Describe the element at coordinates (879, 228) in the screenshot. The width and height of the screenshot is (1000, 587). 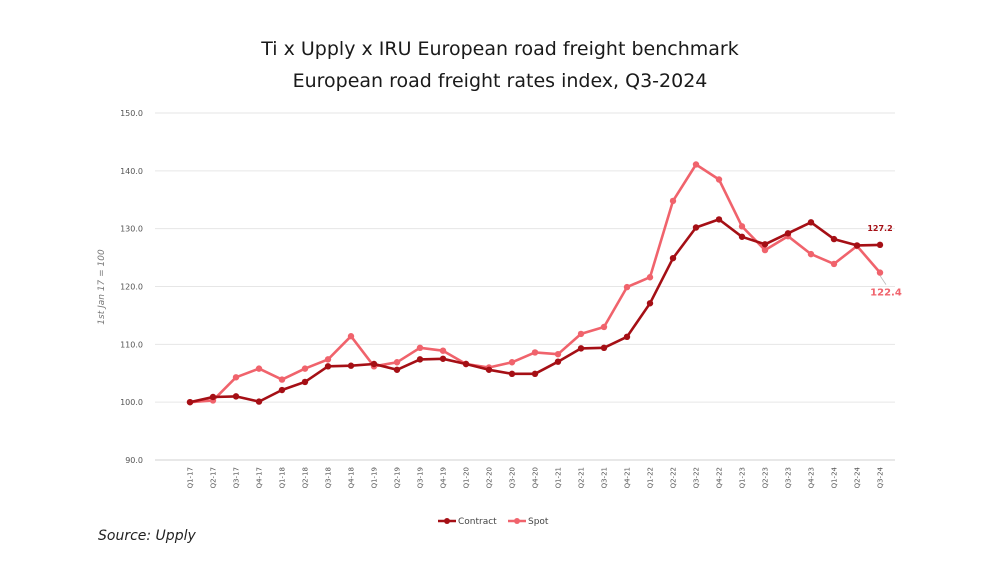
I see `end-label-contract: 127.2` at that location.